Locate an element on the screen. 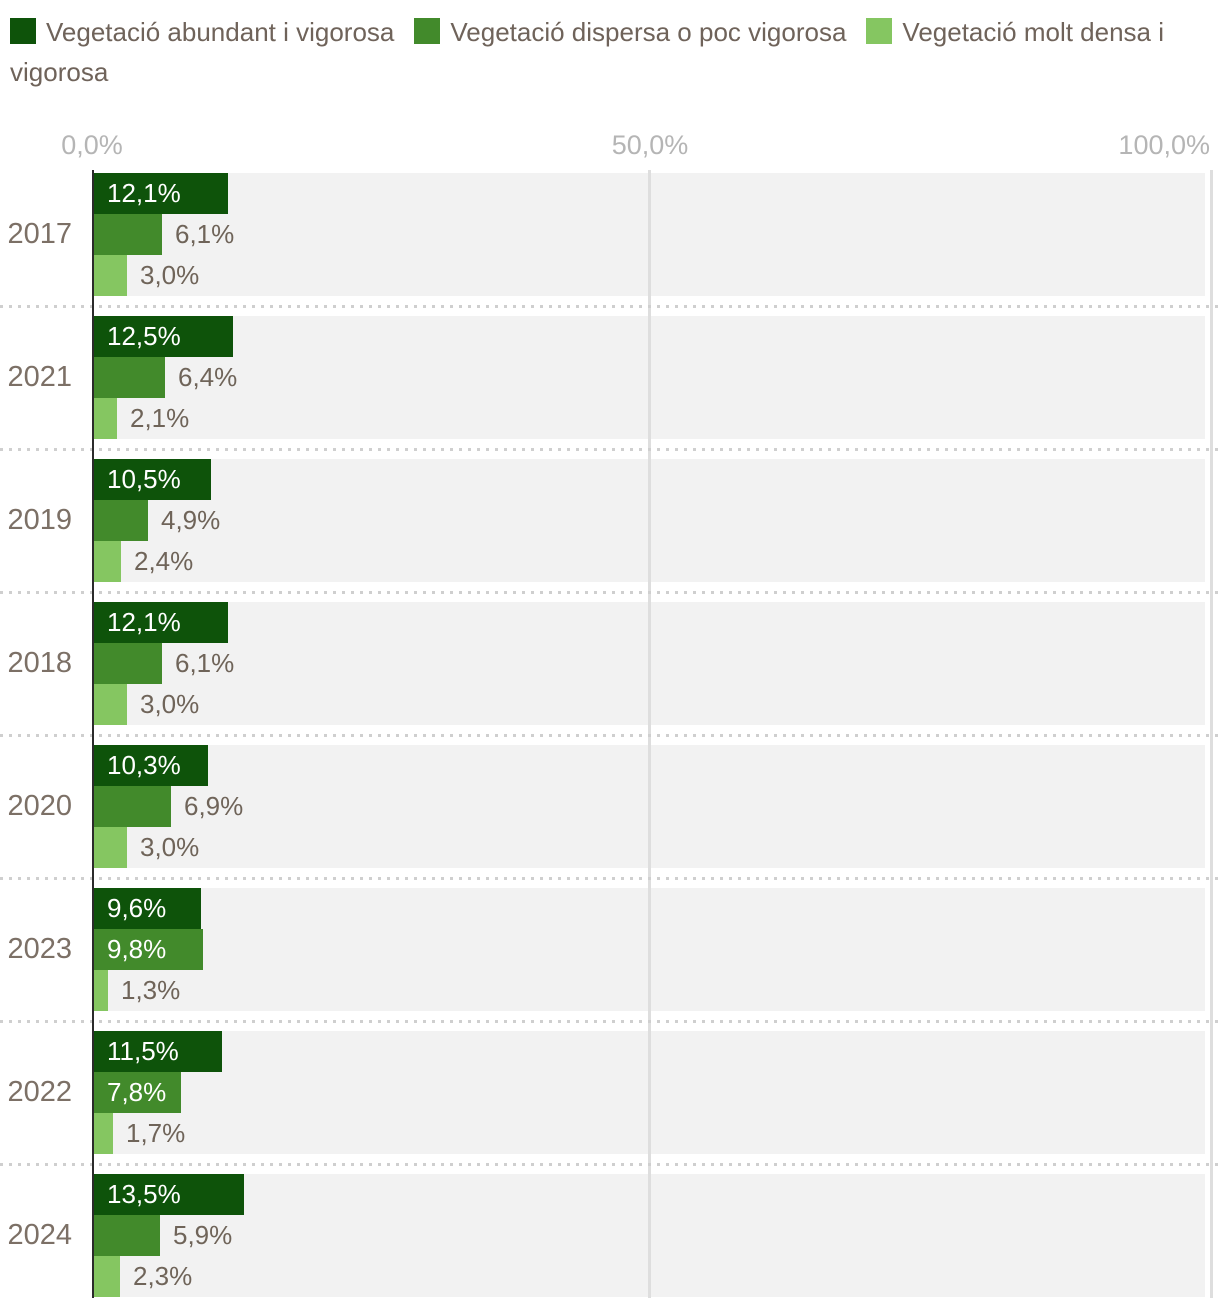  bar-value-label: 9,8% is located at coordinates (137, 949).